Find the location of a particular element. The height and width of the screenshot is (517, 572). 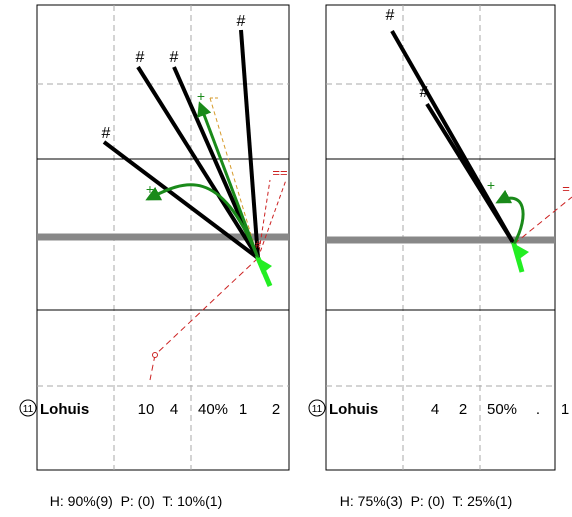

left-stat-4: 1 is located at coordinates (243, 409).